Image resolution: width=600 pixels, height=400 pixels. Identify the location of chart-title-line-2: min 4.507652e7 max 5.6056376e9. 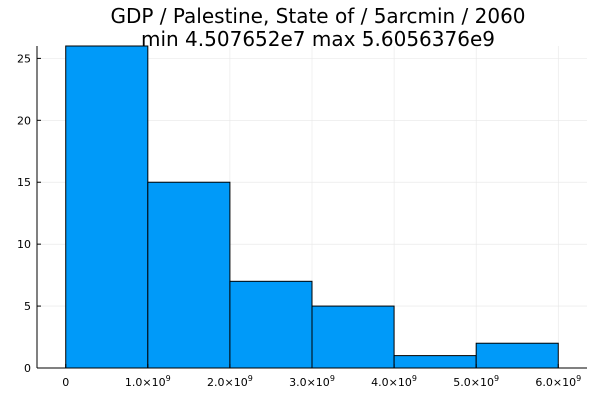
(318, 39).